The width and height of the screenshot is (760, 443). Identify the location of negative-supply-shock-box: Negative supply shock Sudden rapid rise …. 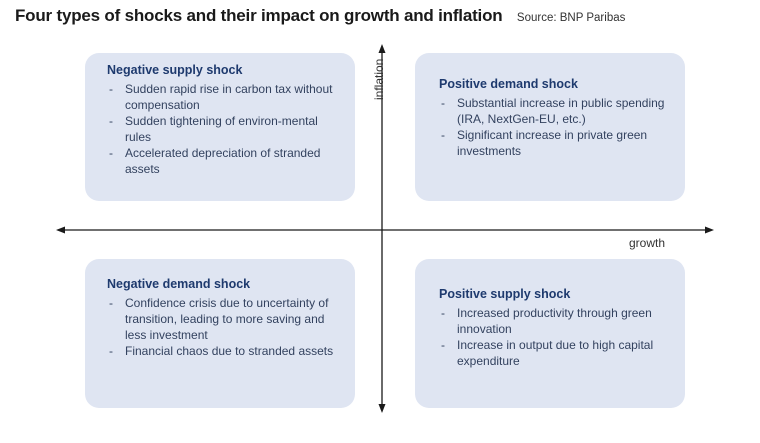
(220, 127).